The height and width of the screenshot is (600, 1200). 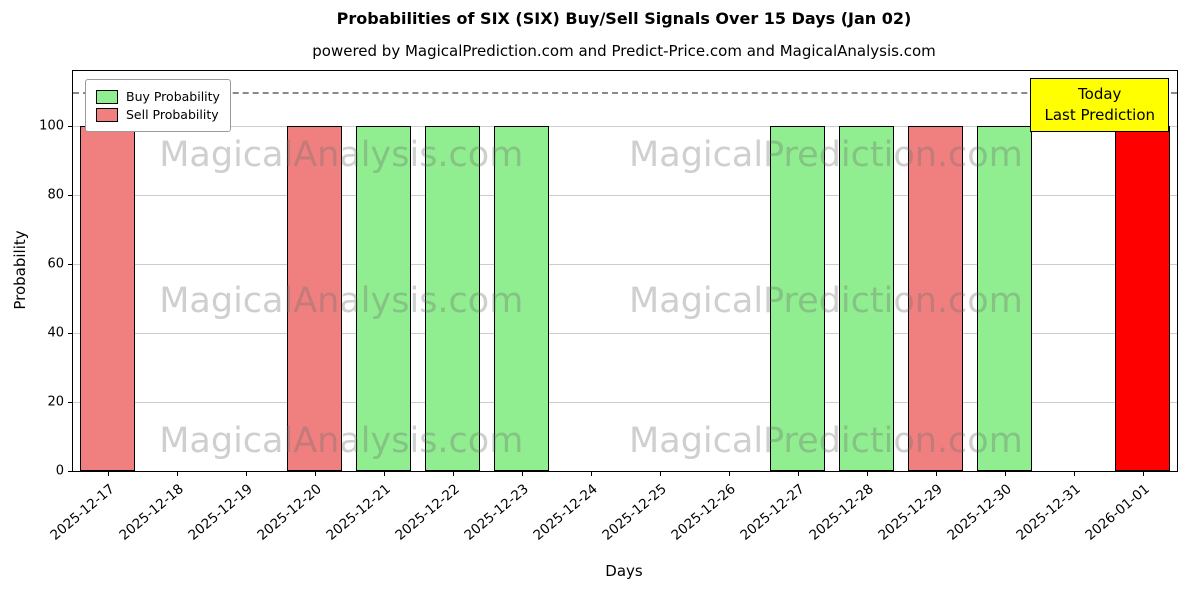 I want to click on annotation-line-today: Today, so click(x=1100, y=94).